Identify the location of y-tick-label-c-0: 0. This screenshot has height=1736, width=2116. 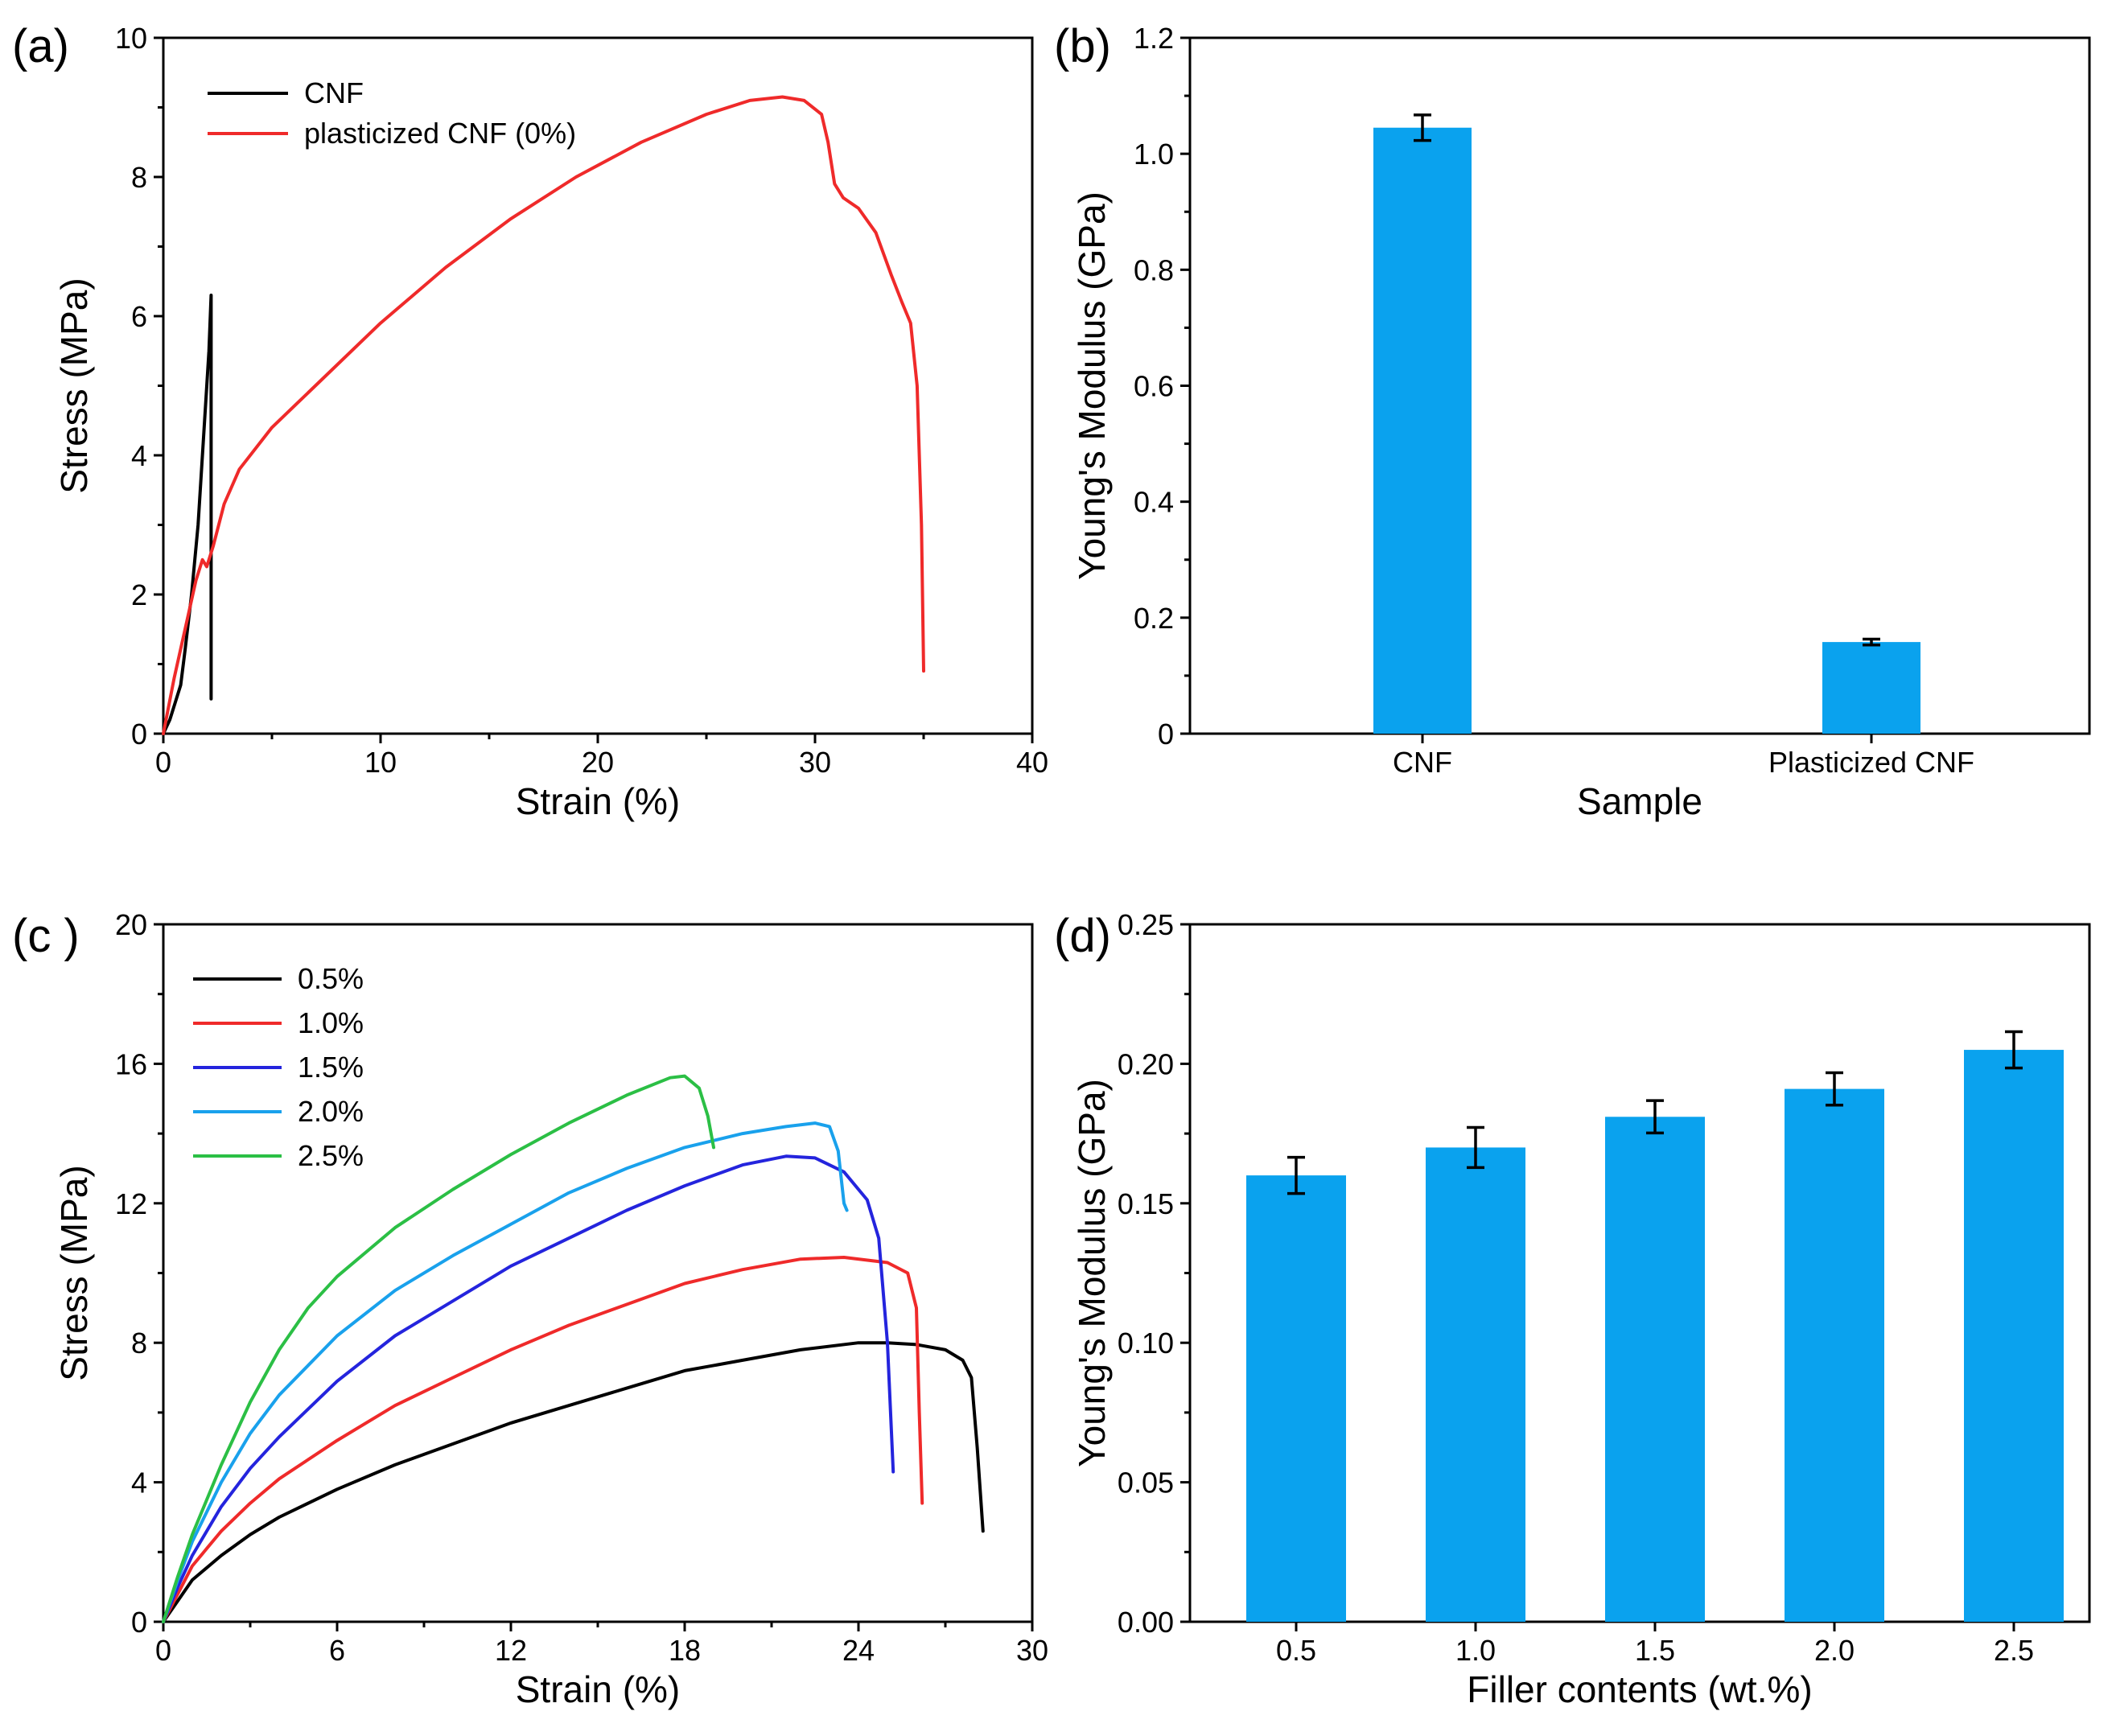
(139, 1622).